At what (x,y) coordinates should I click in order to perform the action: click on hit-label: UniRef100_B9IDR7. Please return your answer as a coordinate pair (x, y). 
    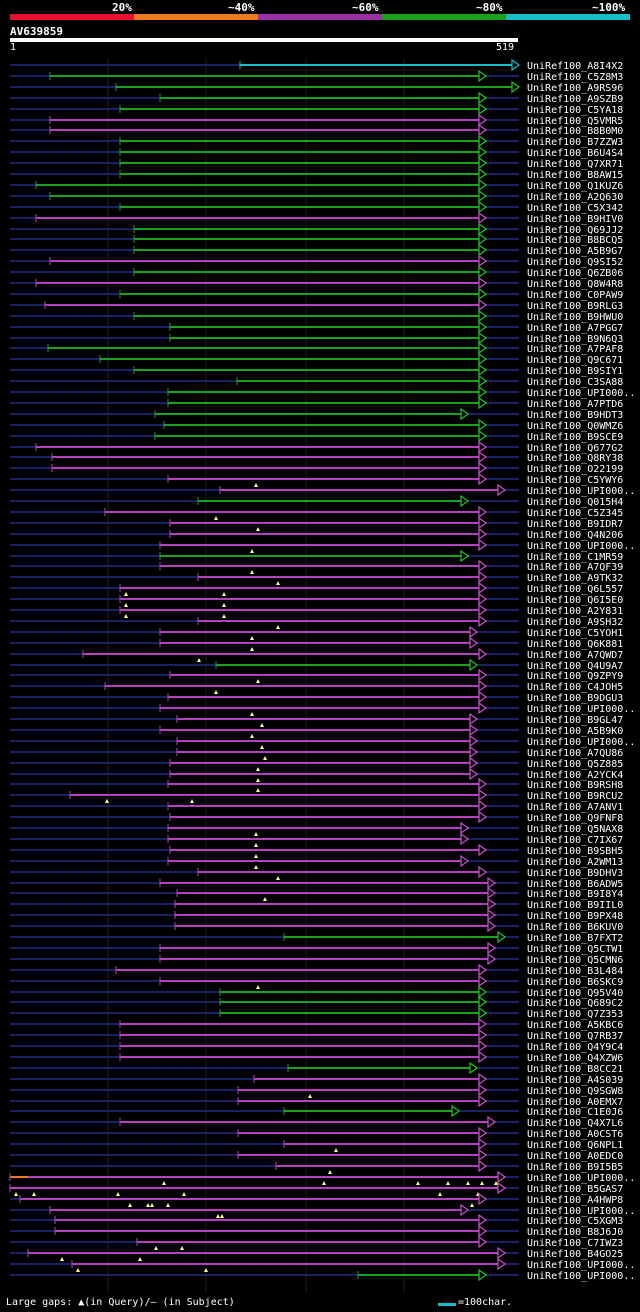
    Looking at the image, I should click on (575, 524).